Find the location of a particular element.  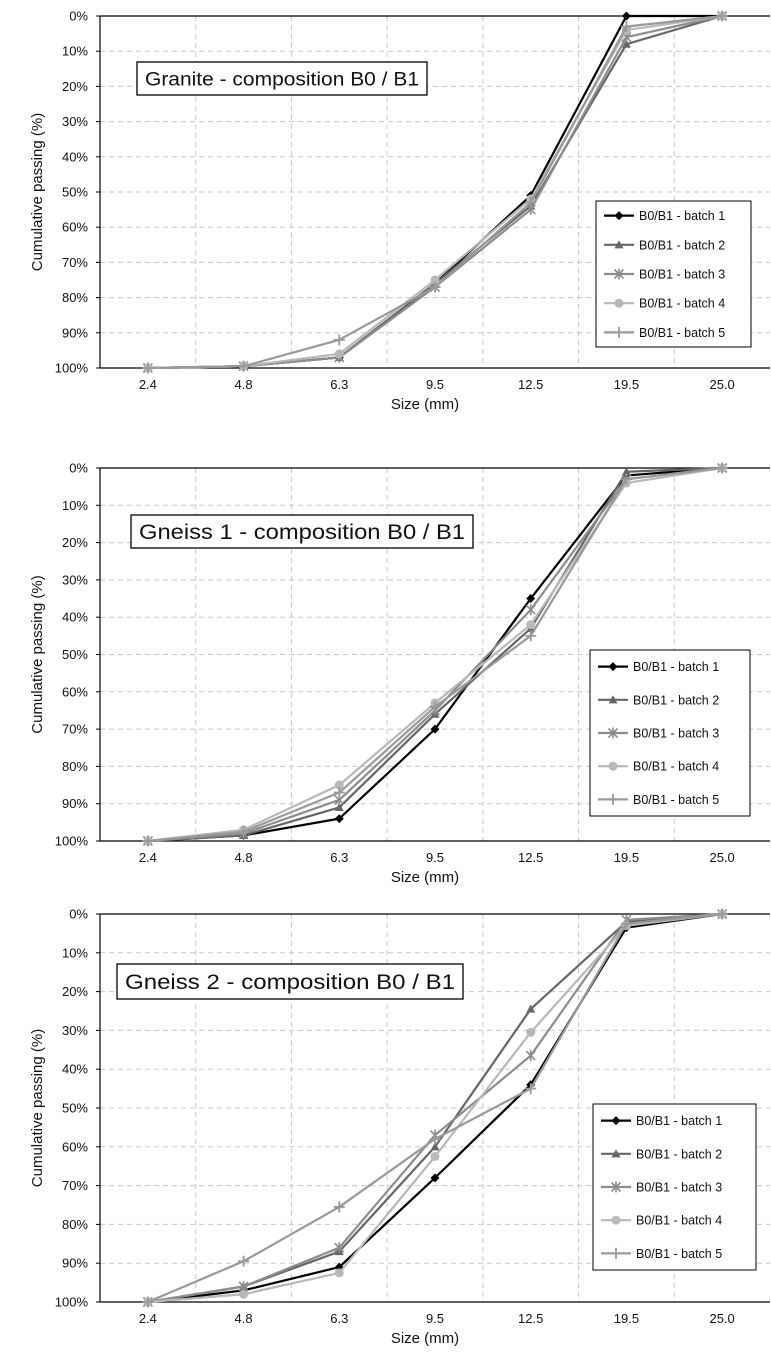

x-tick-label: 9.5 is located at coordinates (435, 1318).